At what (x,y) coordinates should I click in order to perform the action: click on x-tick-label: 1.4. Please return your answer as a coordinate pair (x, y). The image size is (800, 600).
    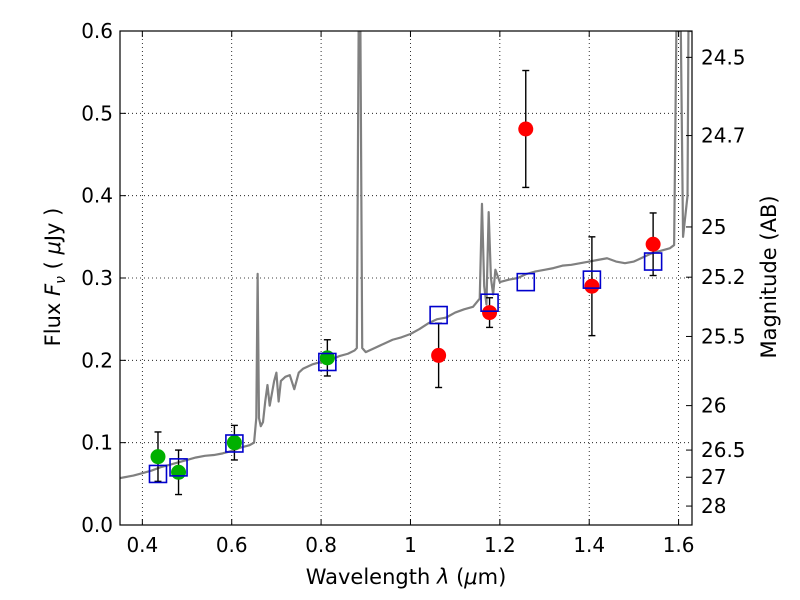
    Looking at the image, I should click on (589, 545).